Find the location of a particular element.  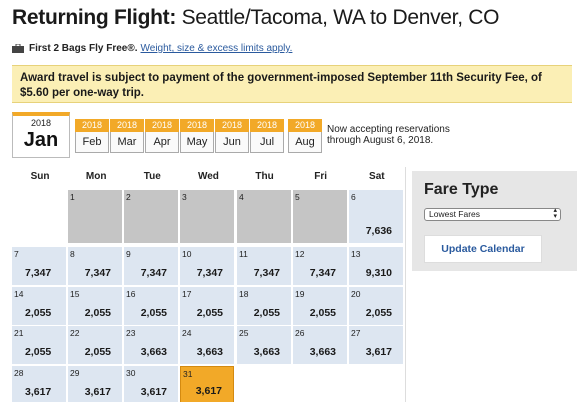

day-price: 7,636 is located at coordinates (378, 231).